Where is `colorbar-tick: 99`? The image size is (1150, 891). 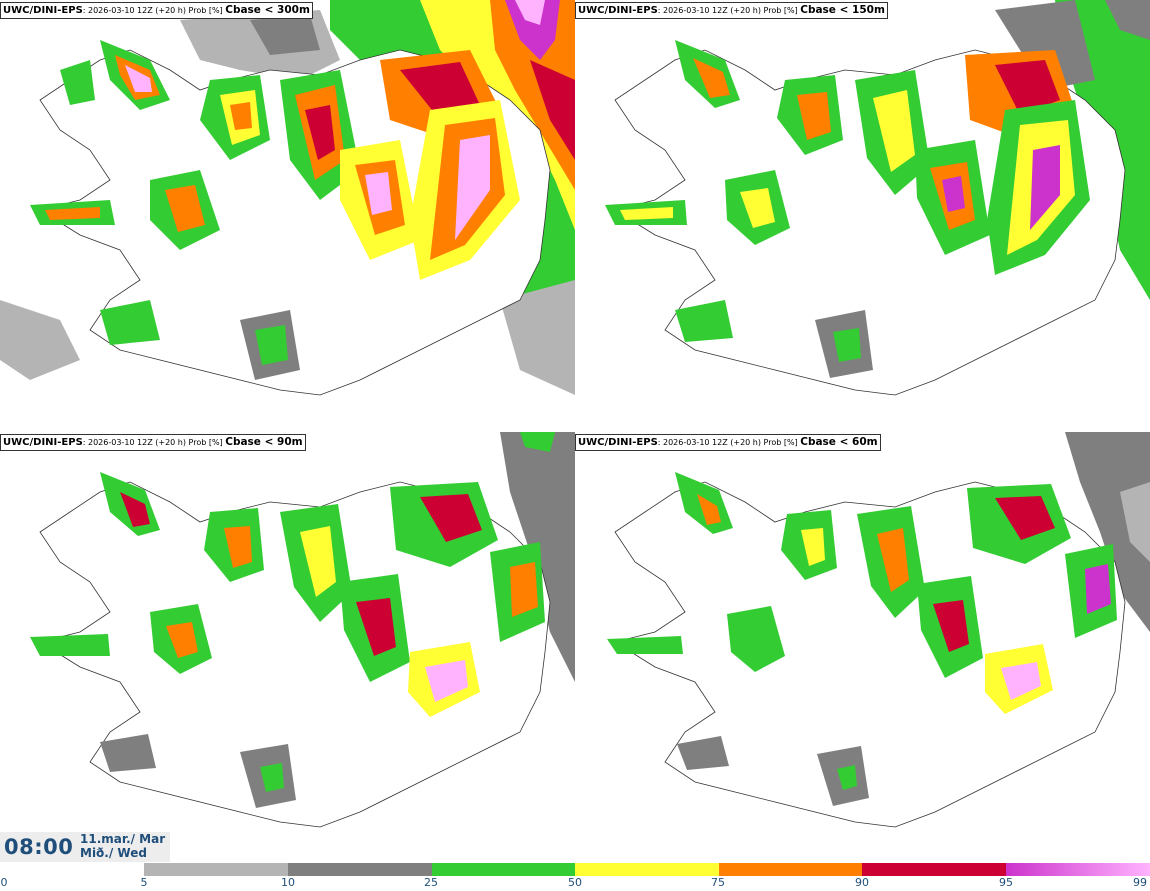 colorbar-tick: 99 is located at coordinates (1140, 882).